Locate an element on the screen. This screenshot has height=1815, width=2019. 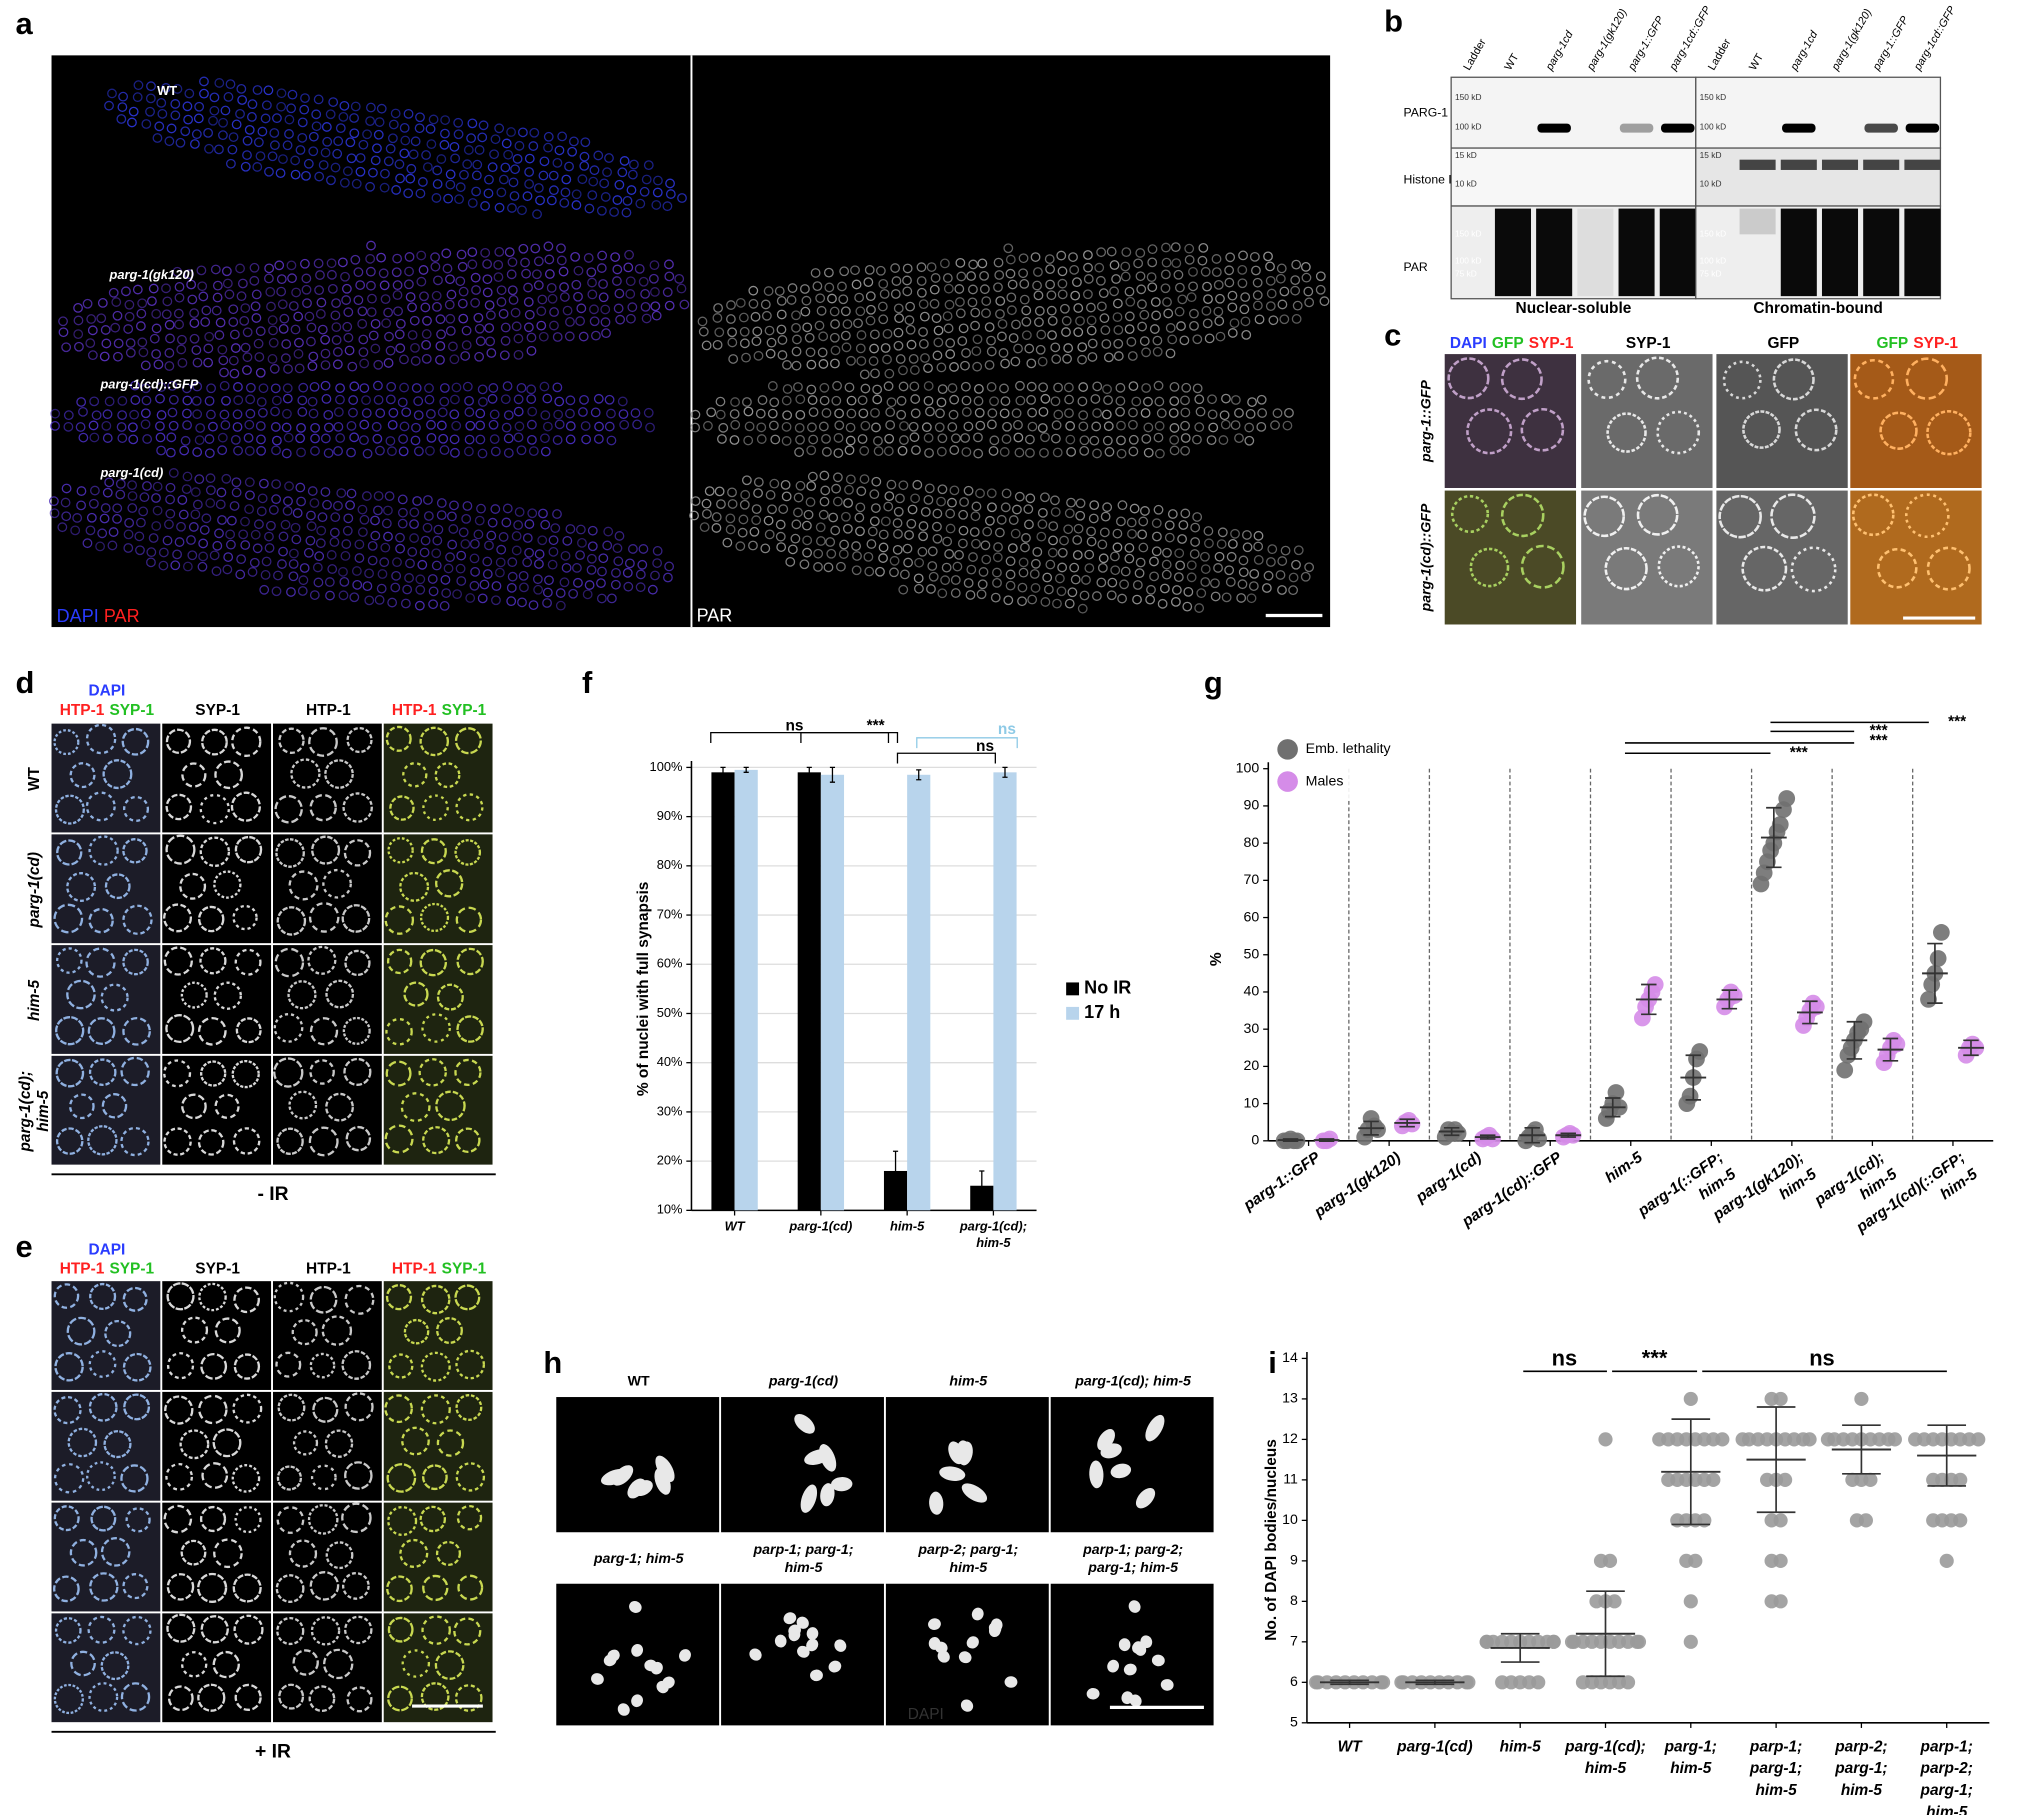
column-header: DAPI is located at coordinates (106, 691).